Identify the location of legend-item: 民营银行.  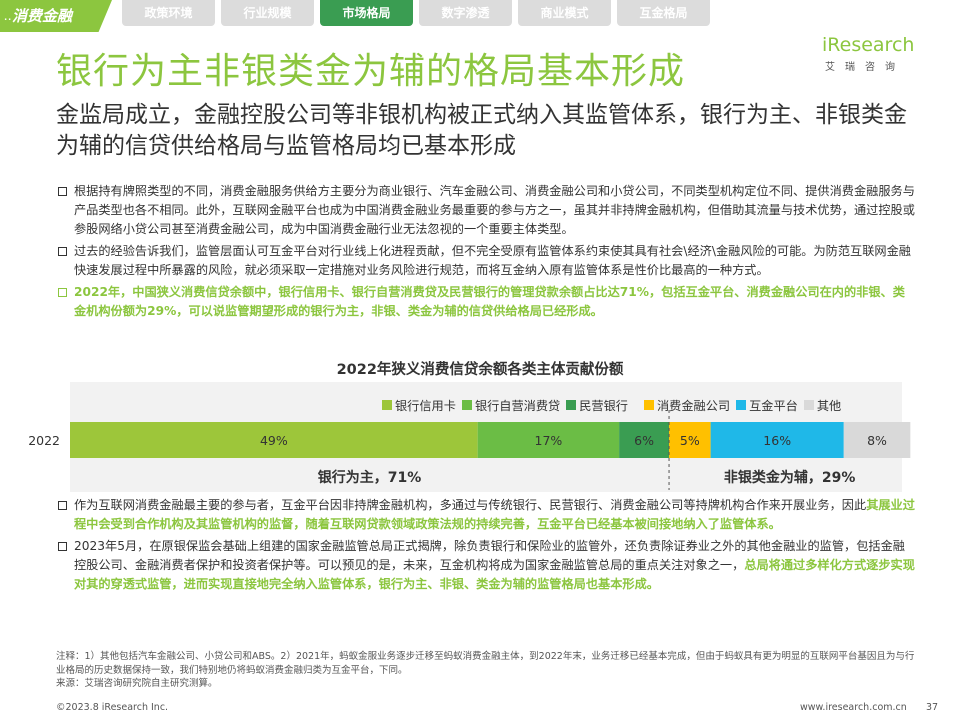
(597, 405).